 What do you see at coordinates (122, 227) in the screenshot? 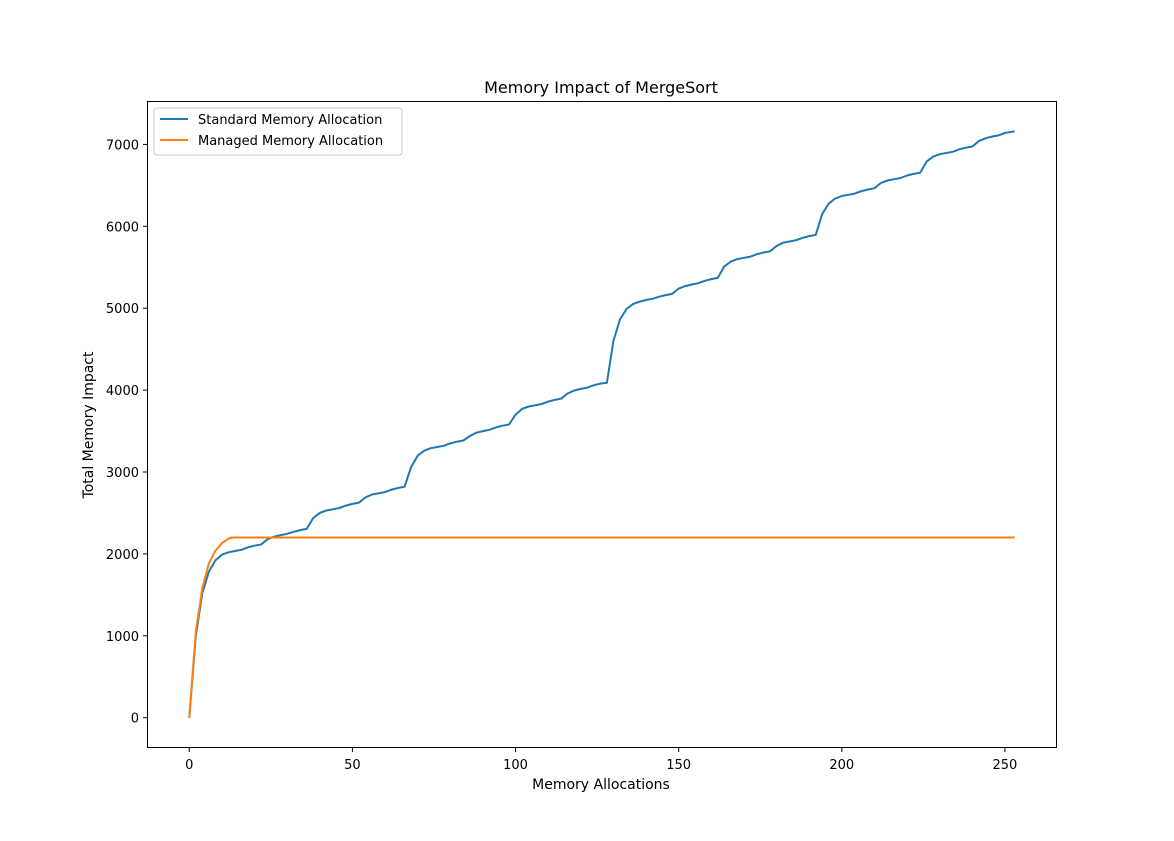
I see `y-tick-label: 6000` at bounding box center [122, 227].